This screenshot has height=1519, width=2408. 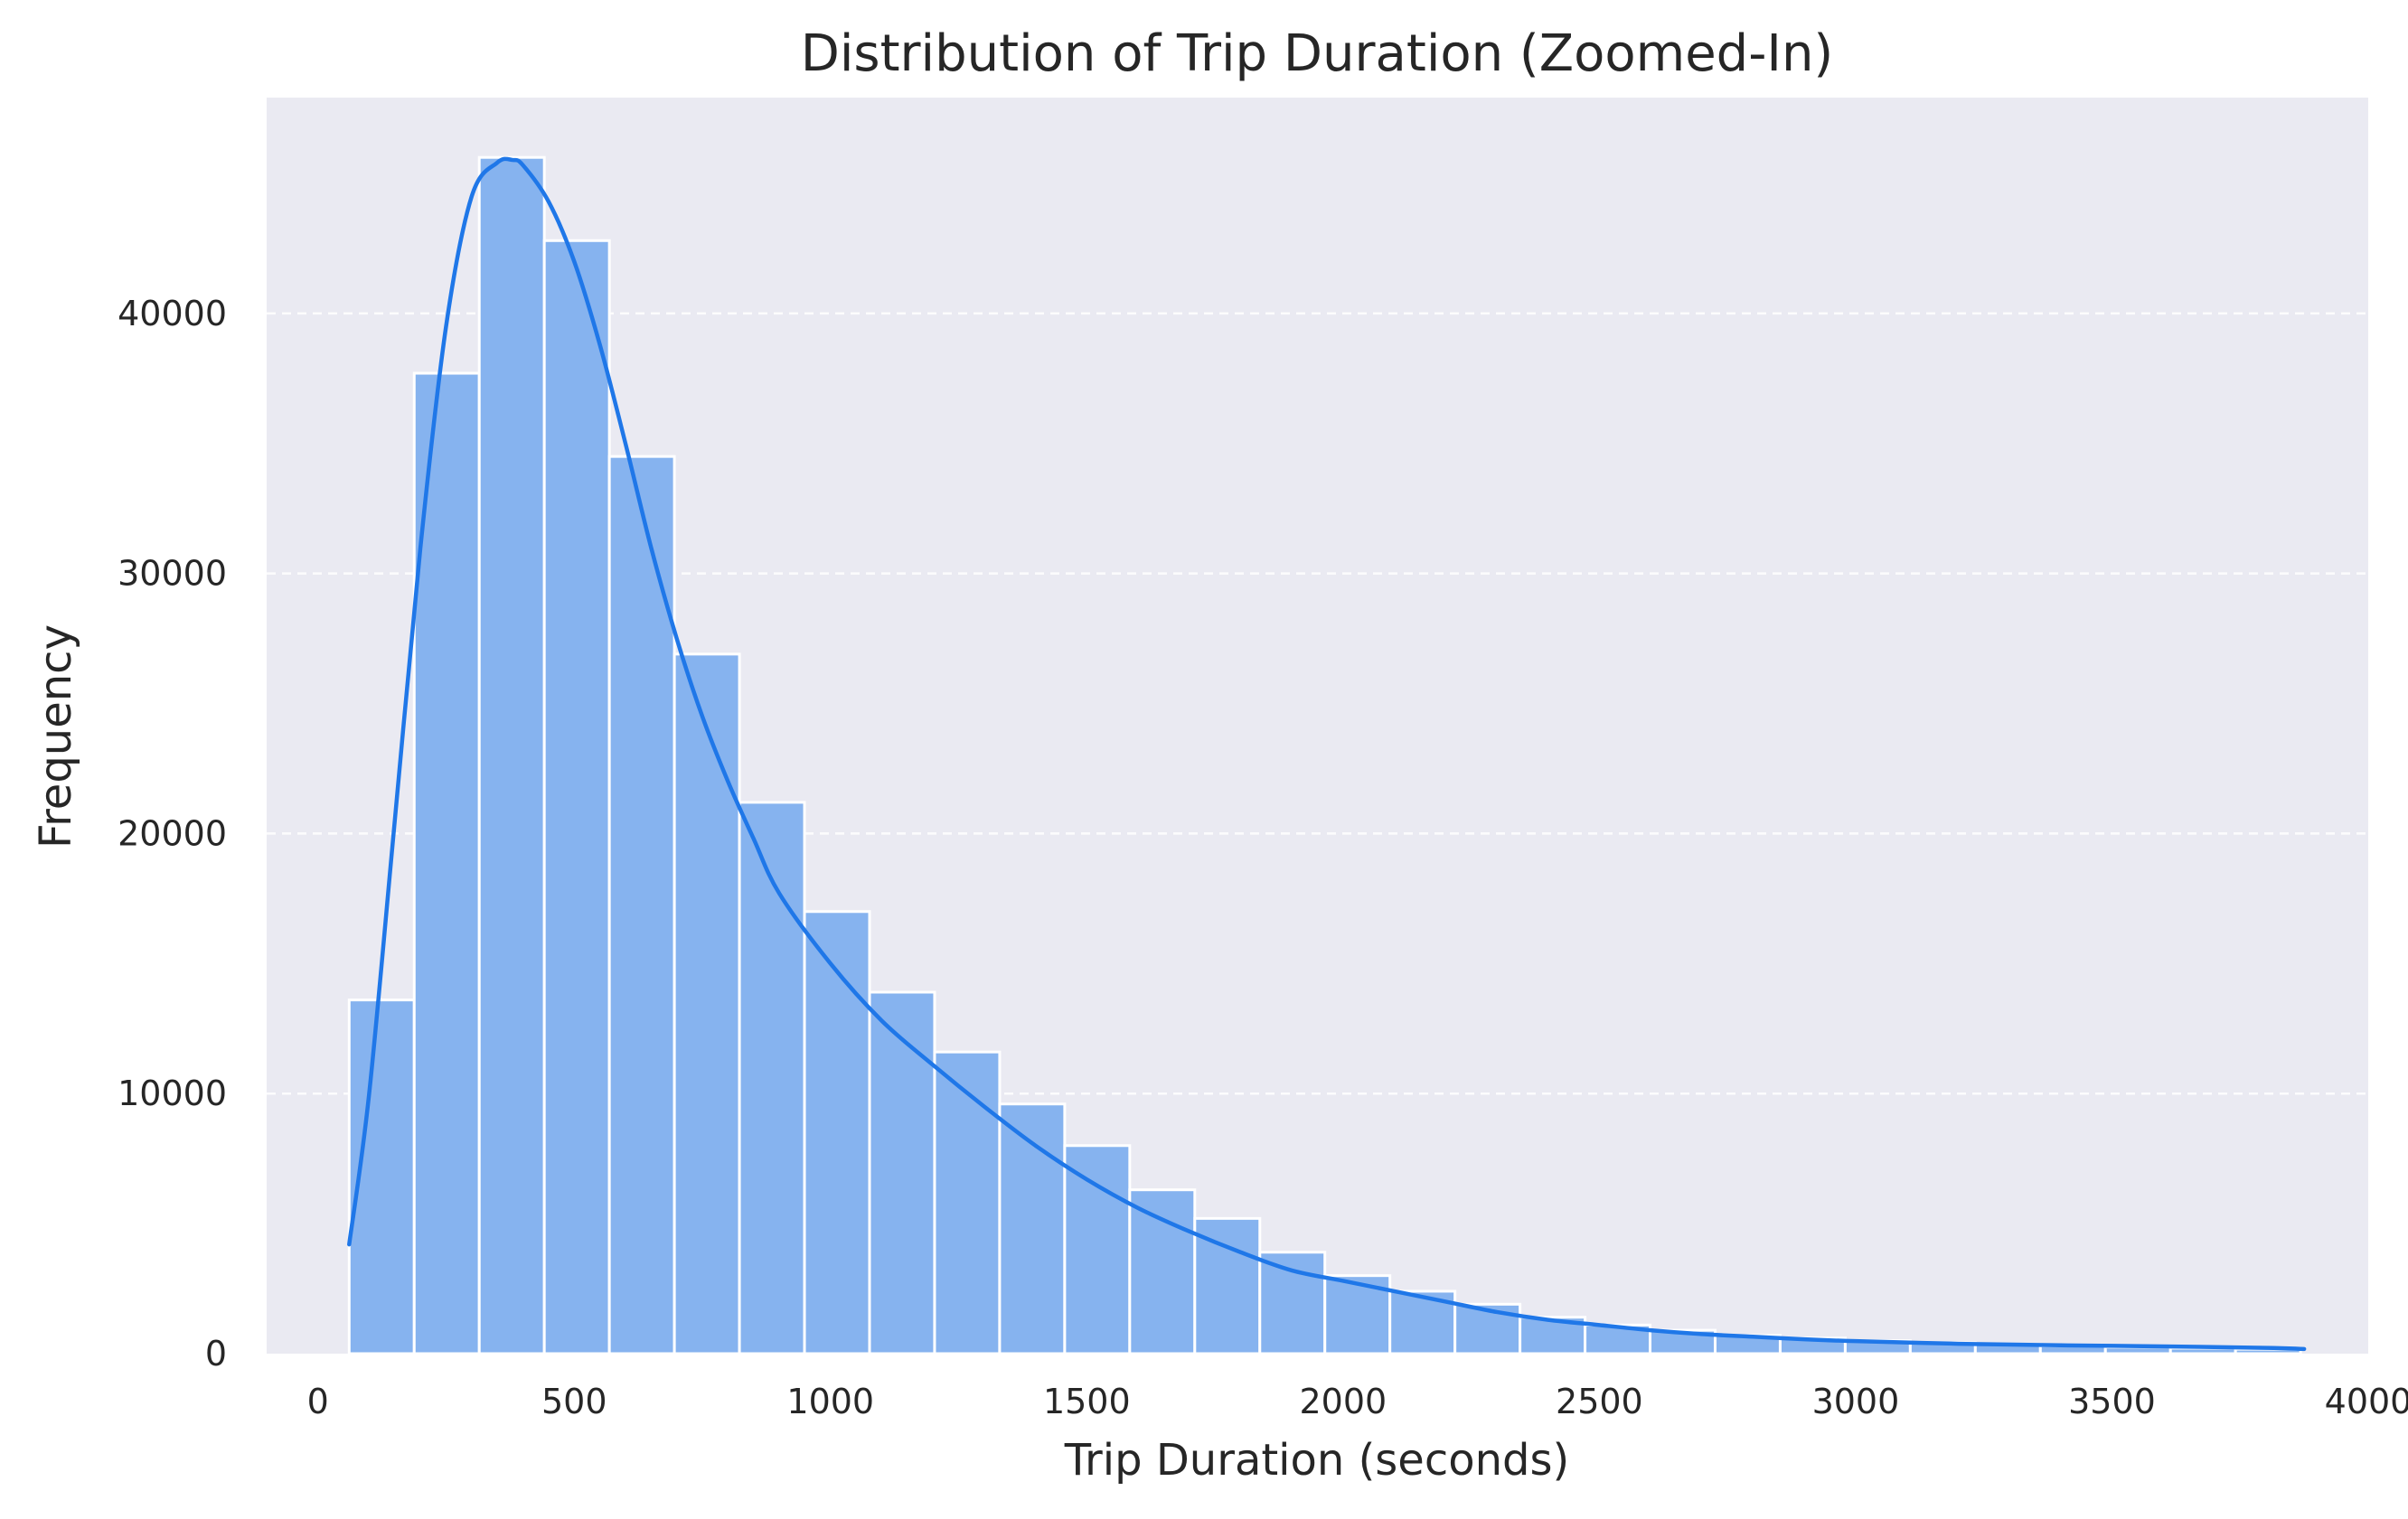 What do you see at coordinates (172, 313) in the screenshot?
I see `y-tick-label: 40000` at bounding box center [172, 313].